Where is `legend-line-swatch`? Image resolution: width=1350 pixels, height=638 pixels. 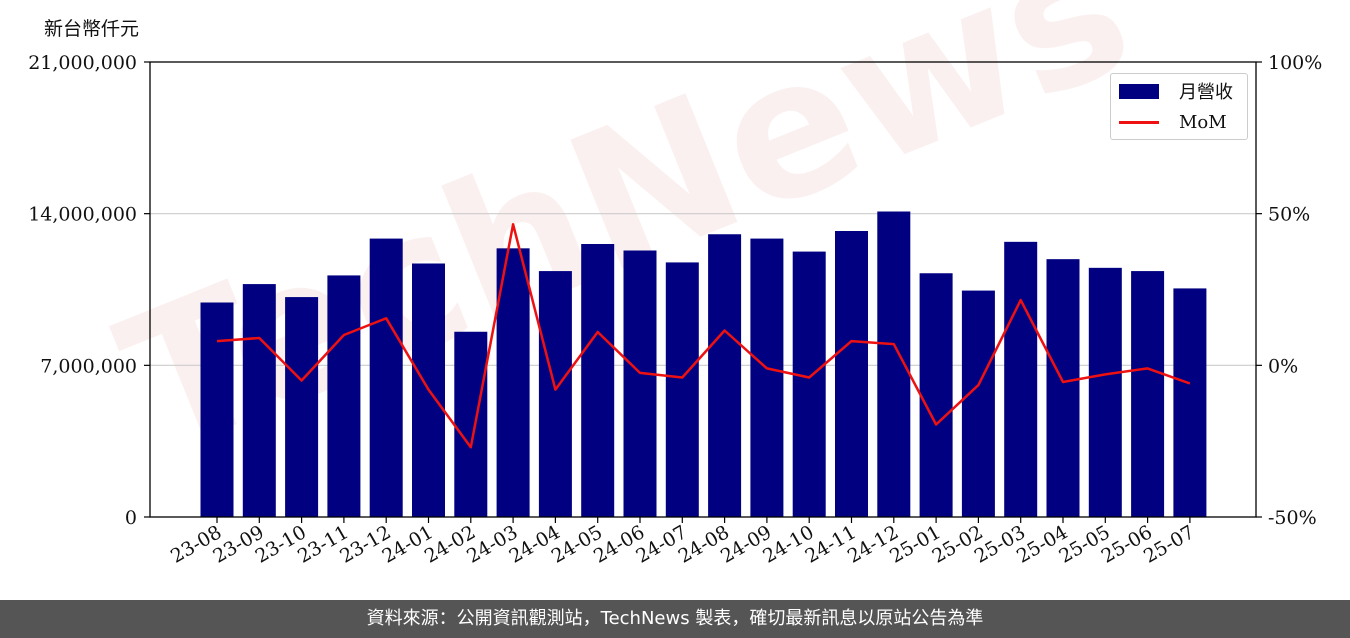 legend-line-swatch is located at coordinates (1139, 122).